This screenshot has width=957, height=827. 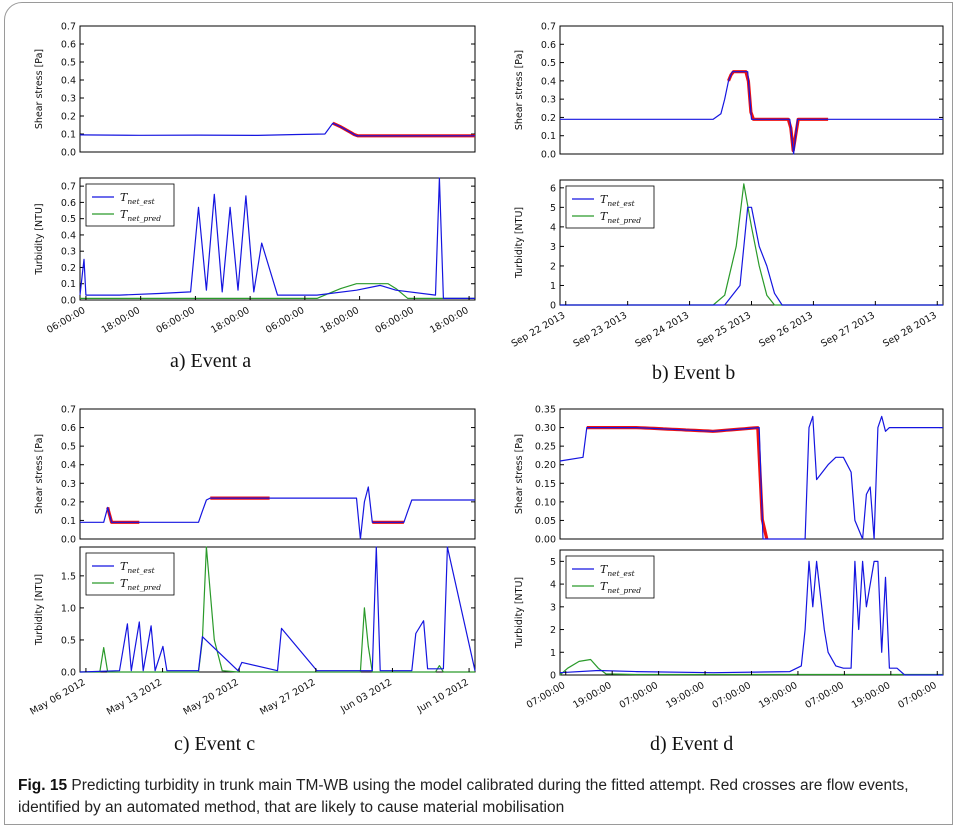 I want to click on panel-d-turb-ytick-label: 3, so click(x=553, y=607).